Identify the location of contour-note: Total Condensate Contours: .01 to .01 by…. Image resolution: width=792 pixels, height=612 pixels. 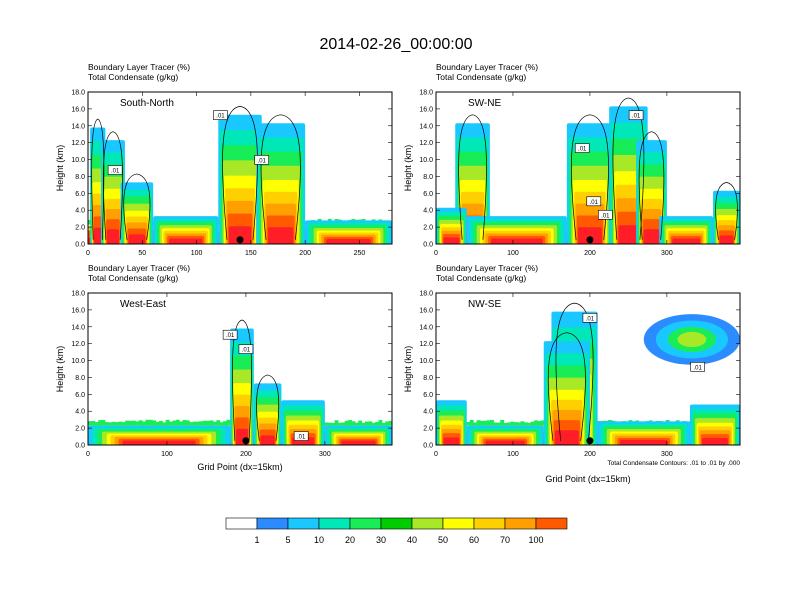
(673, 463).